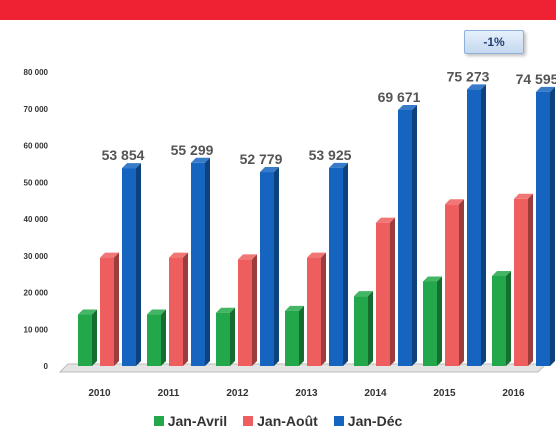 This screenshot has height=432, width=556. I want to click on y-tick-label: 10 000, so click(36, 329).